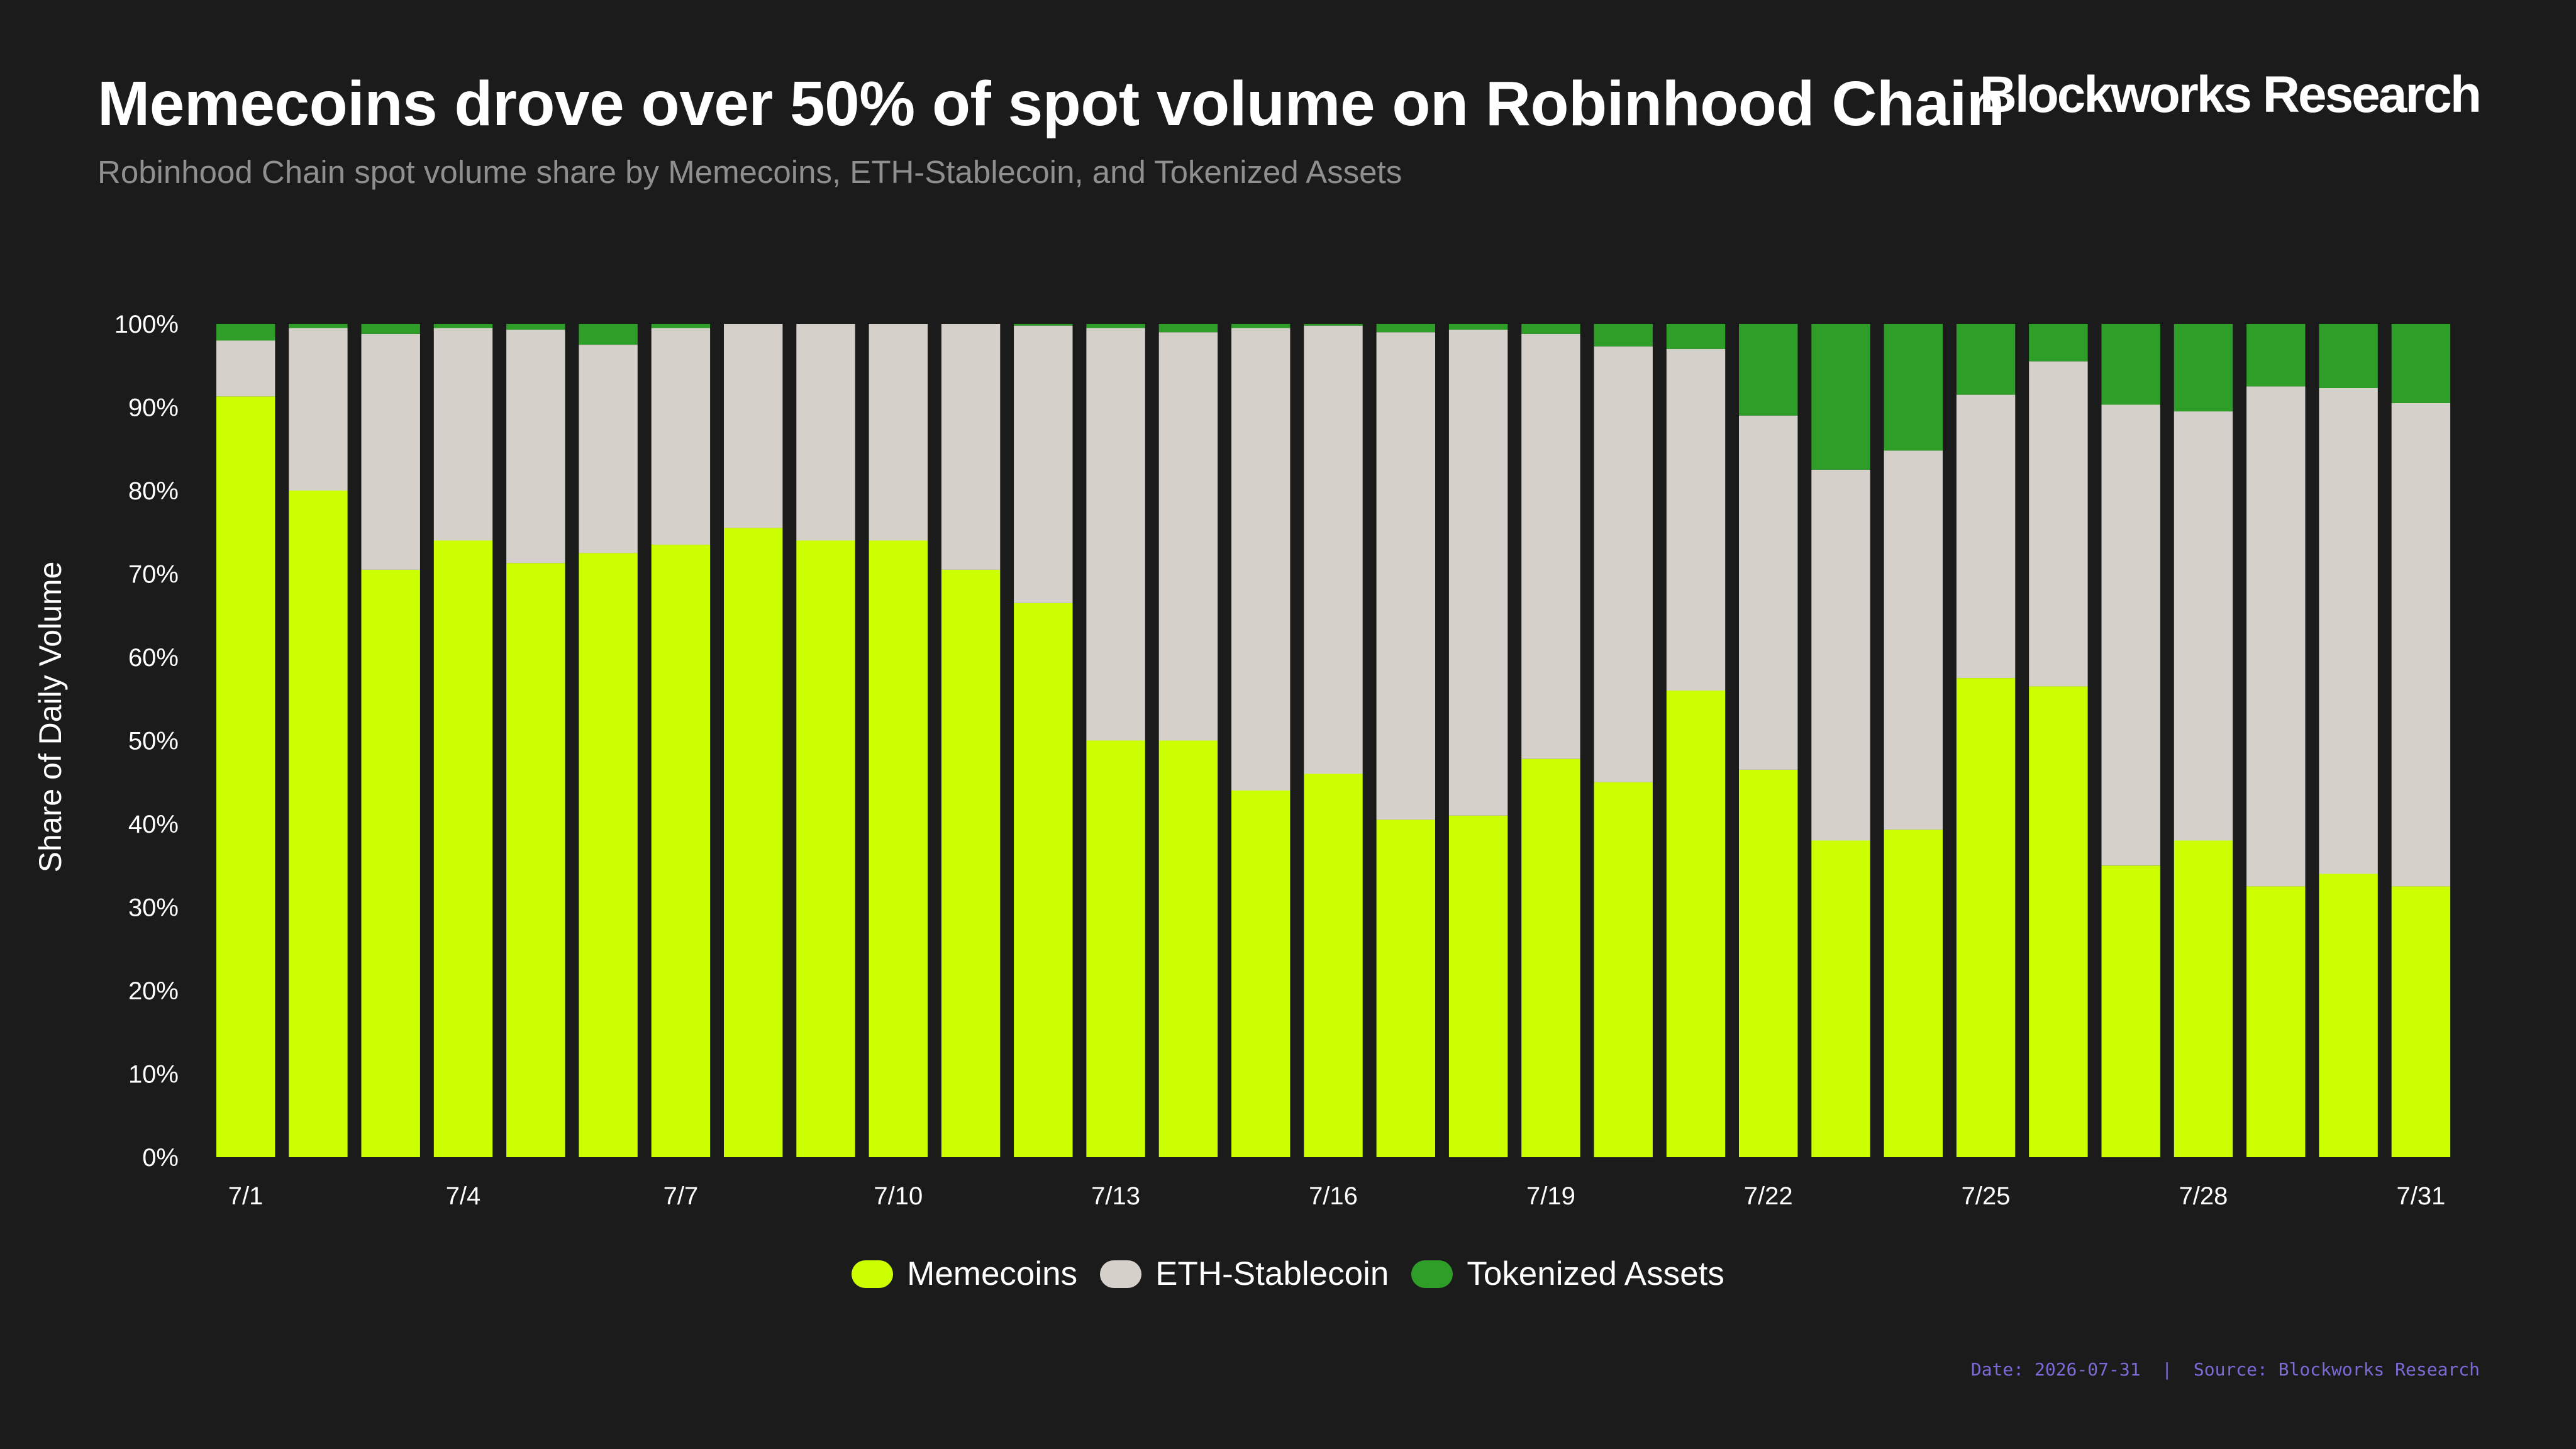  Describe the element at coordinates (246, 1196) in the screenshot. I see `x-tick-label: 7/1` at that location.